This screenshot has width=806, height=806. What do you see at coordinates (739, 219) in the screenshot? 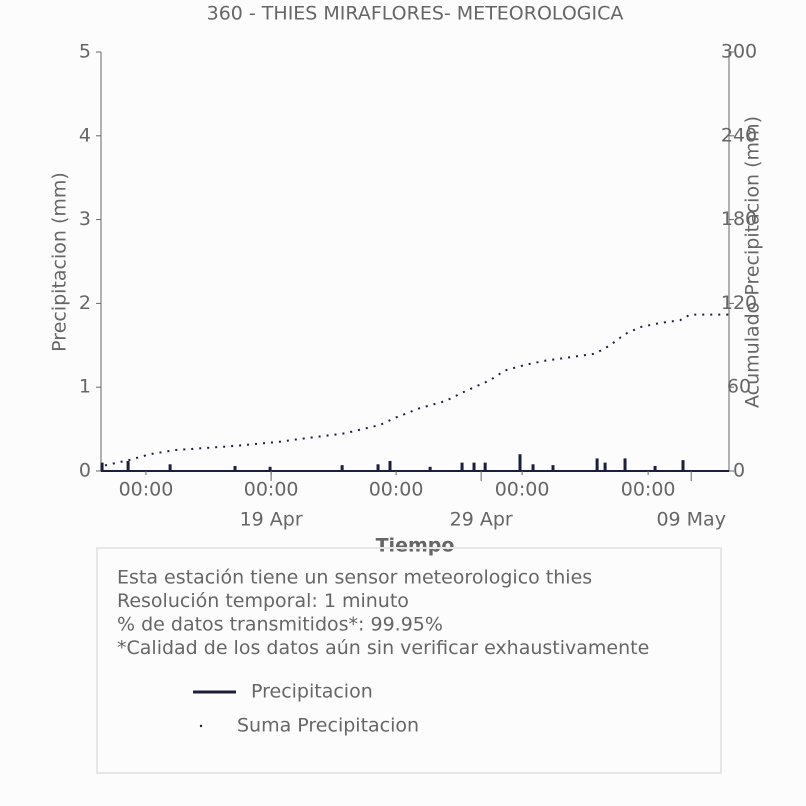
I see `y2-tick-label: 180` at bounding box center [739, 219].